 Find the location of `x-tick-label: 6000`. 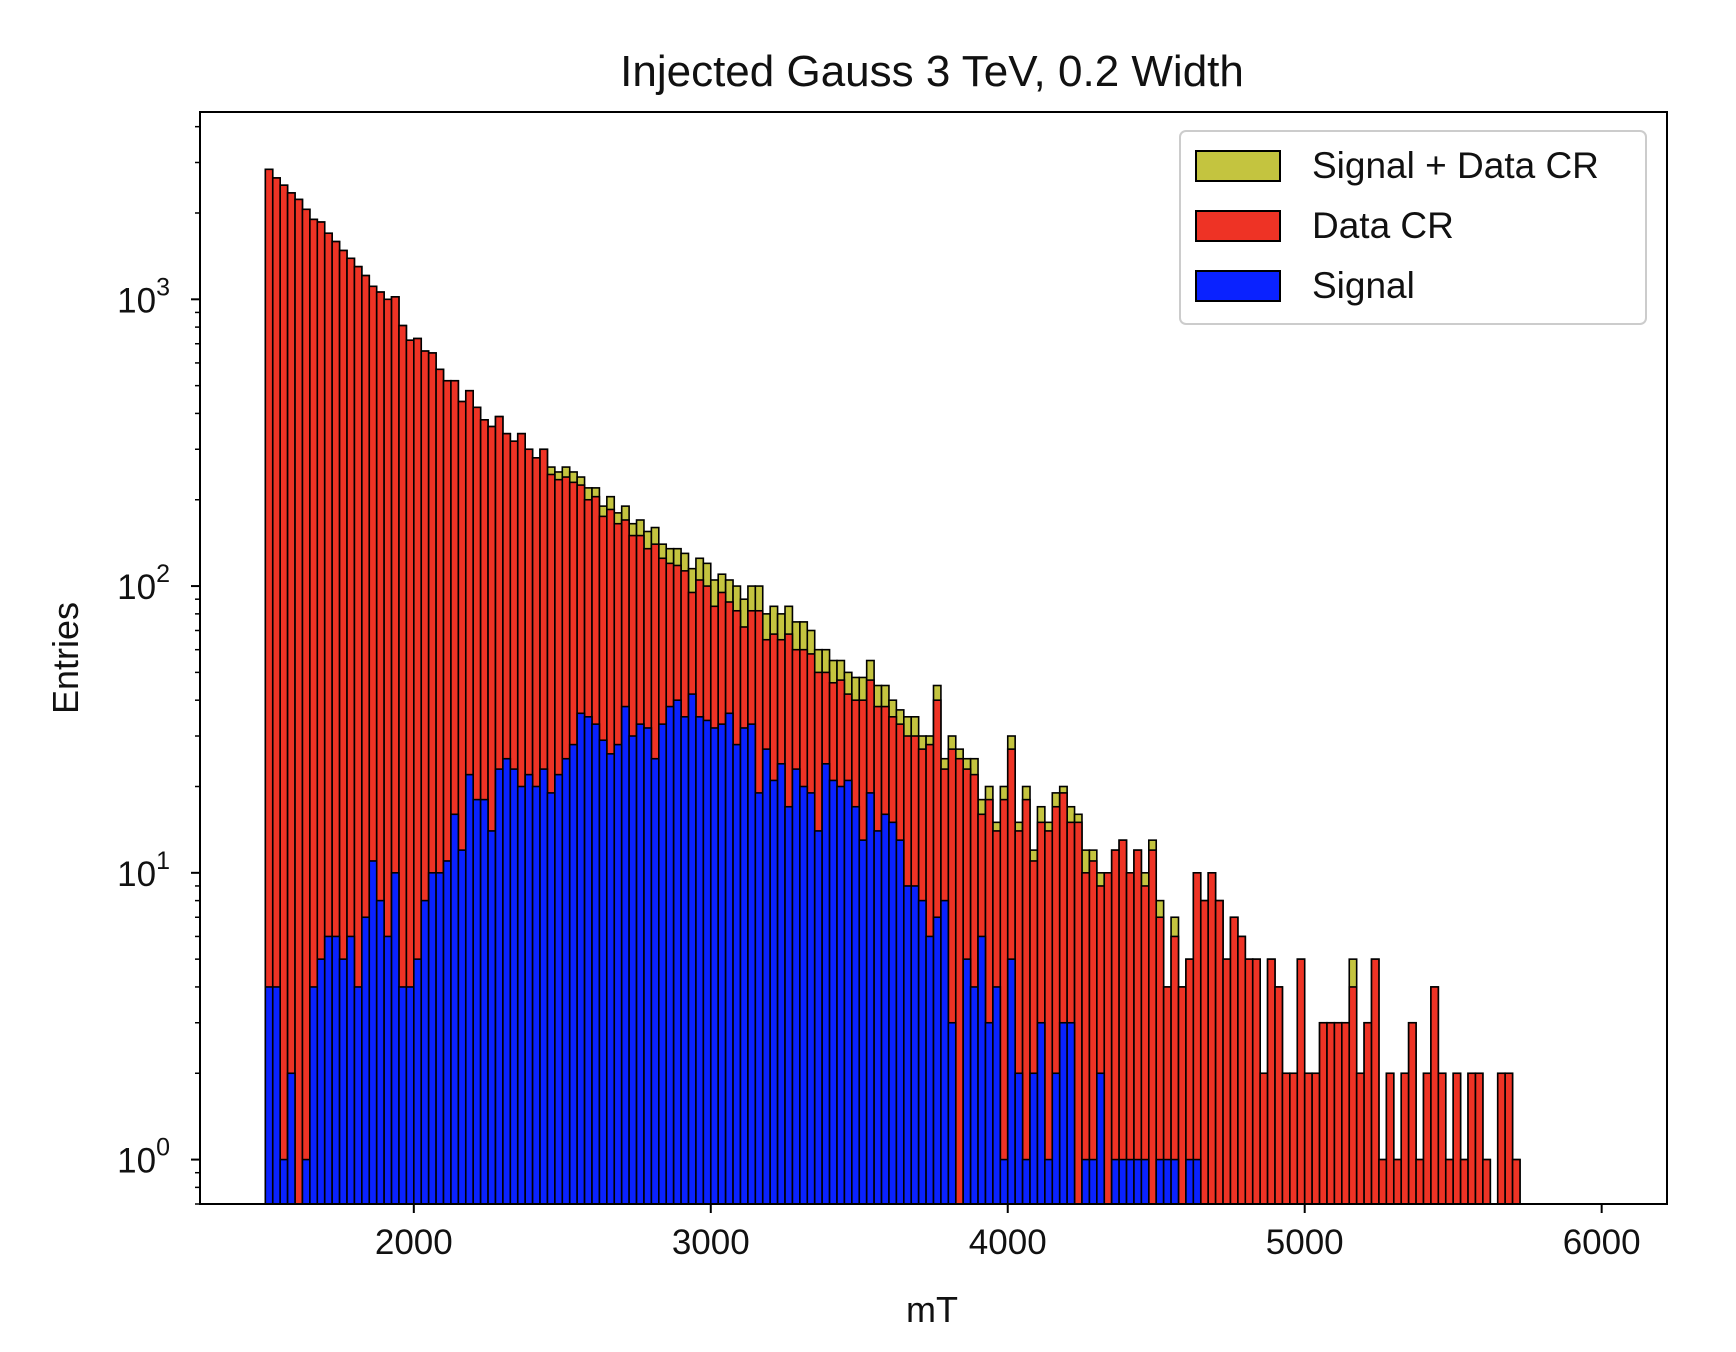

x-tick-label: 6000 is located at coordinates (1602, 1242).